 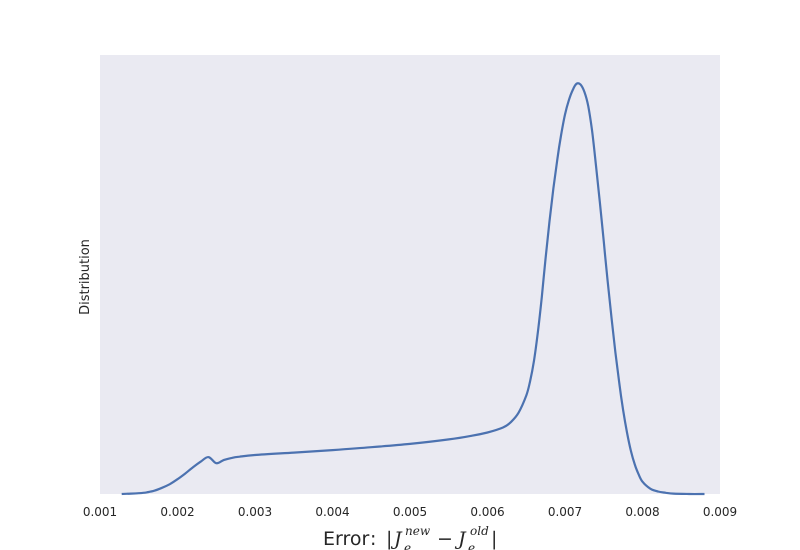 I want to click on x-axis-label-bar-close: |, so click(x=494, y=539).